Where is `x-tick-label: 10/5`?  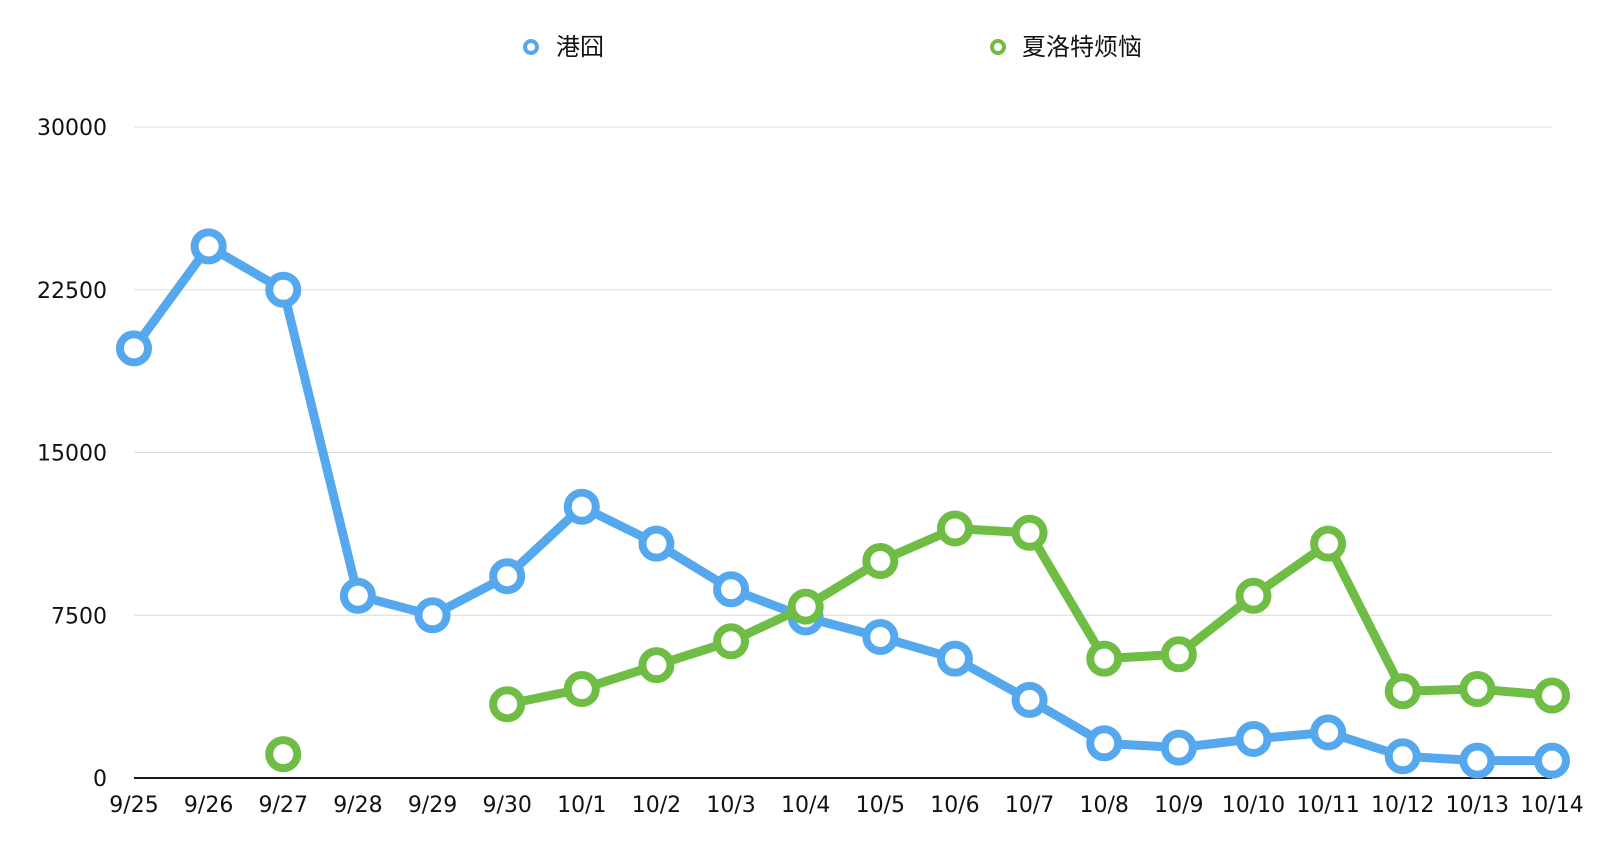 x-tick-label: 10/5 is located at coordinates (880, 805).